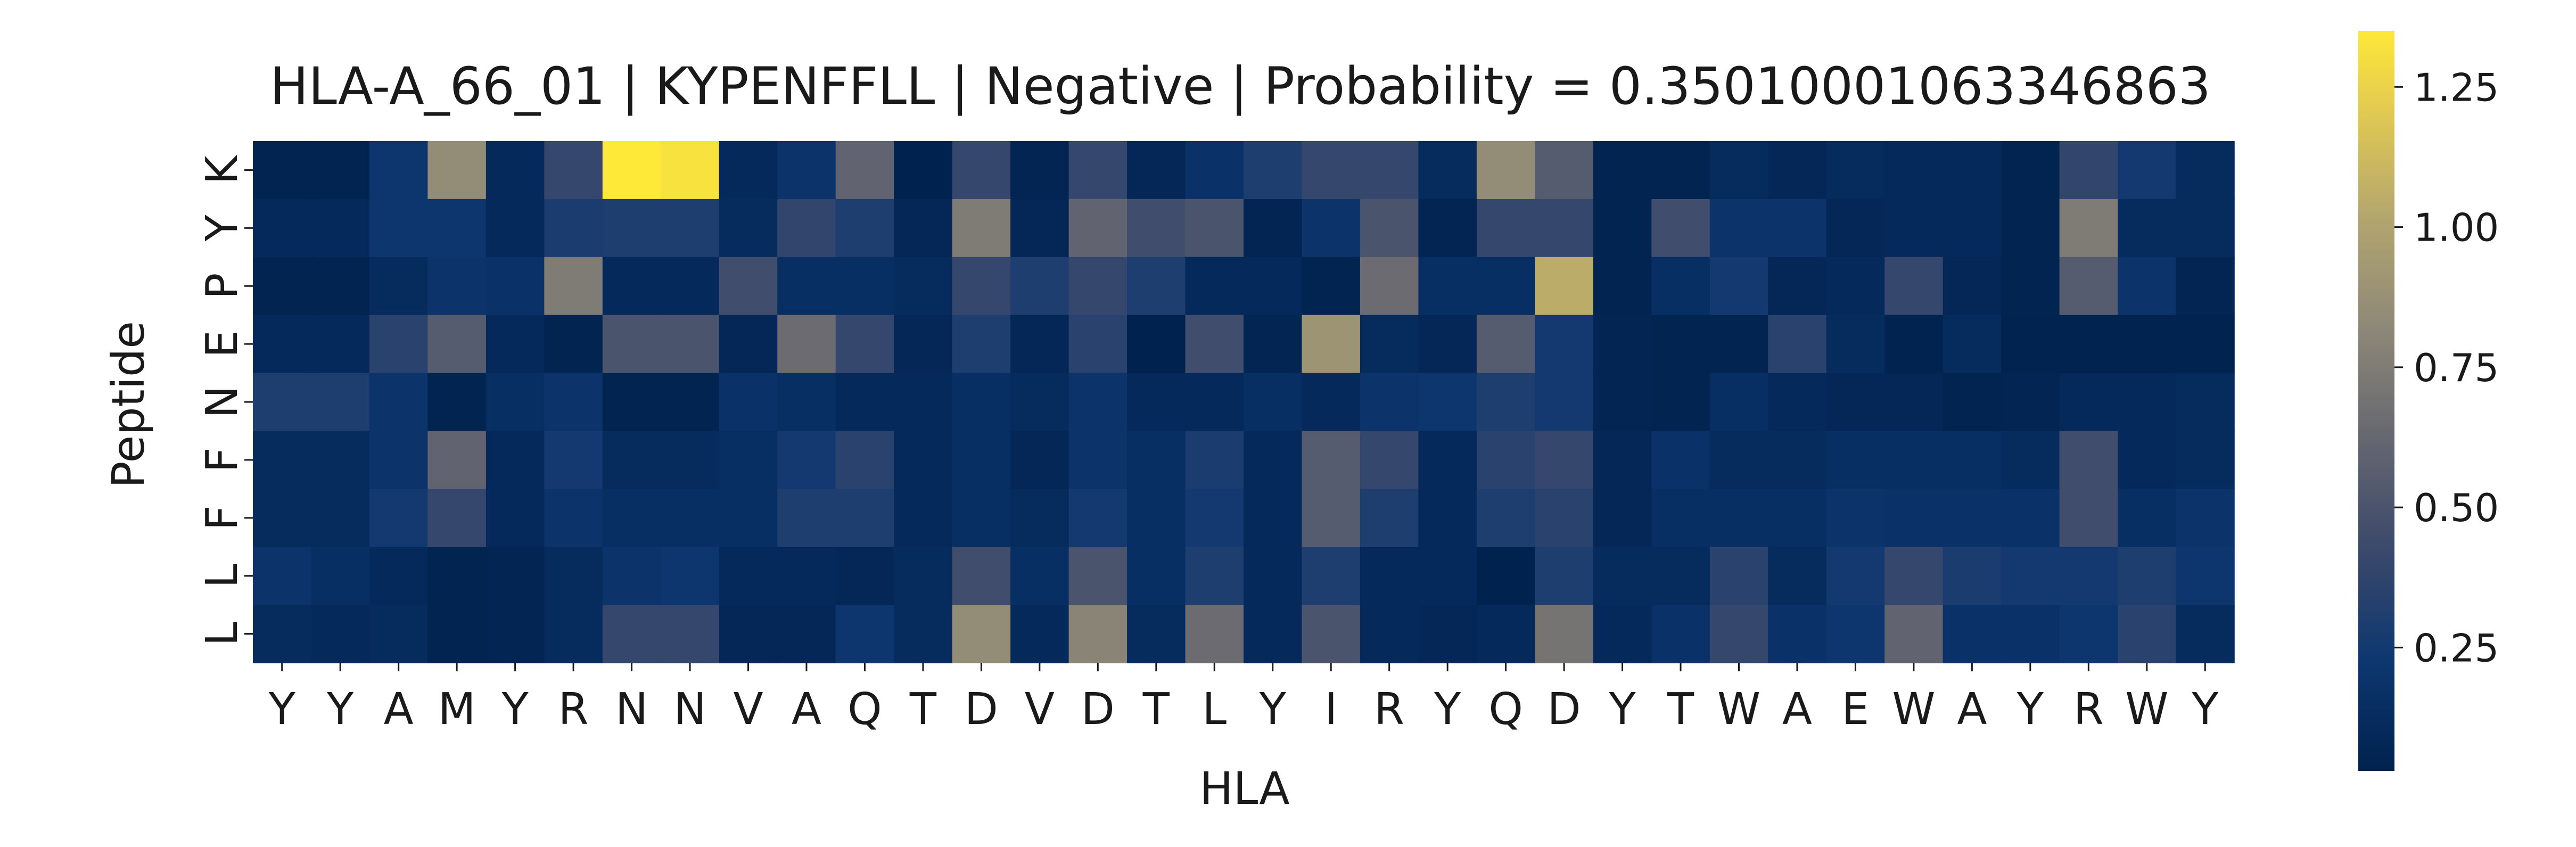 This screenshot has height=847, width=2576. What do you see at coordinates (222, 286) in the screenshot?
I see `y-tick-label: P` at bounding box center [222, 286].